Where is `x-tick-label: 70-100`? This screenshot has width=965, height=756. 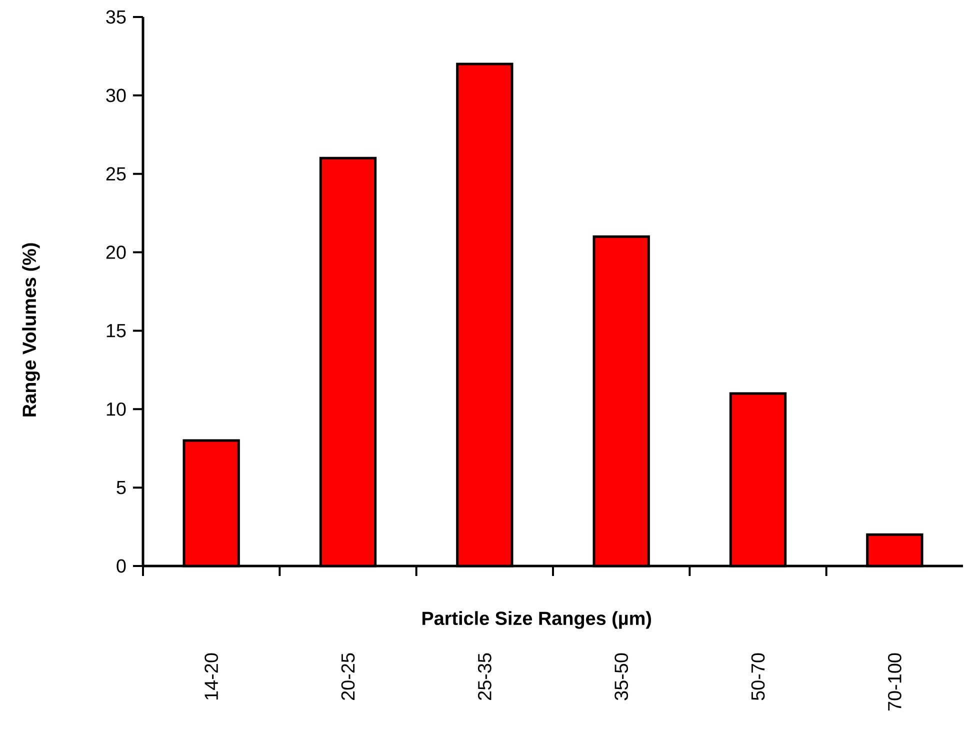 x-tick-label: 70-100 is located at coordinates (895, 681).